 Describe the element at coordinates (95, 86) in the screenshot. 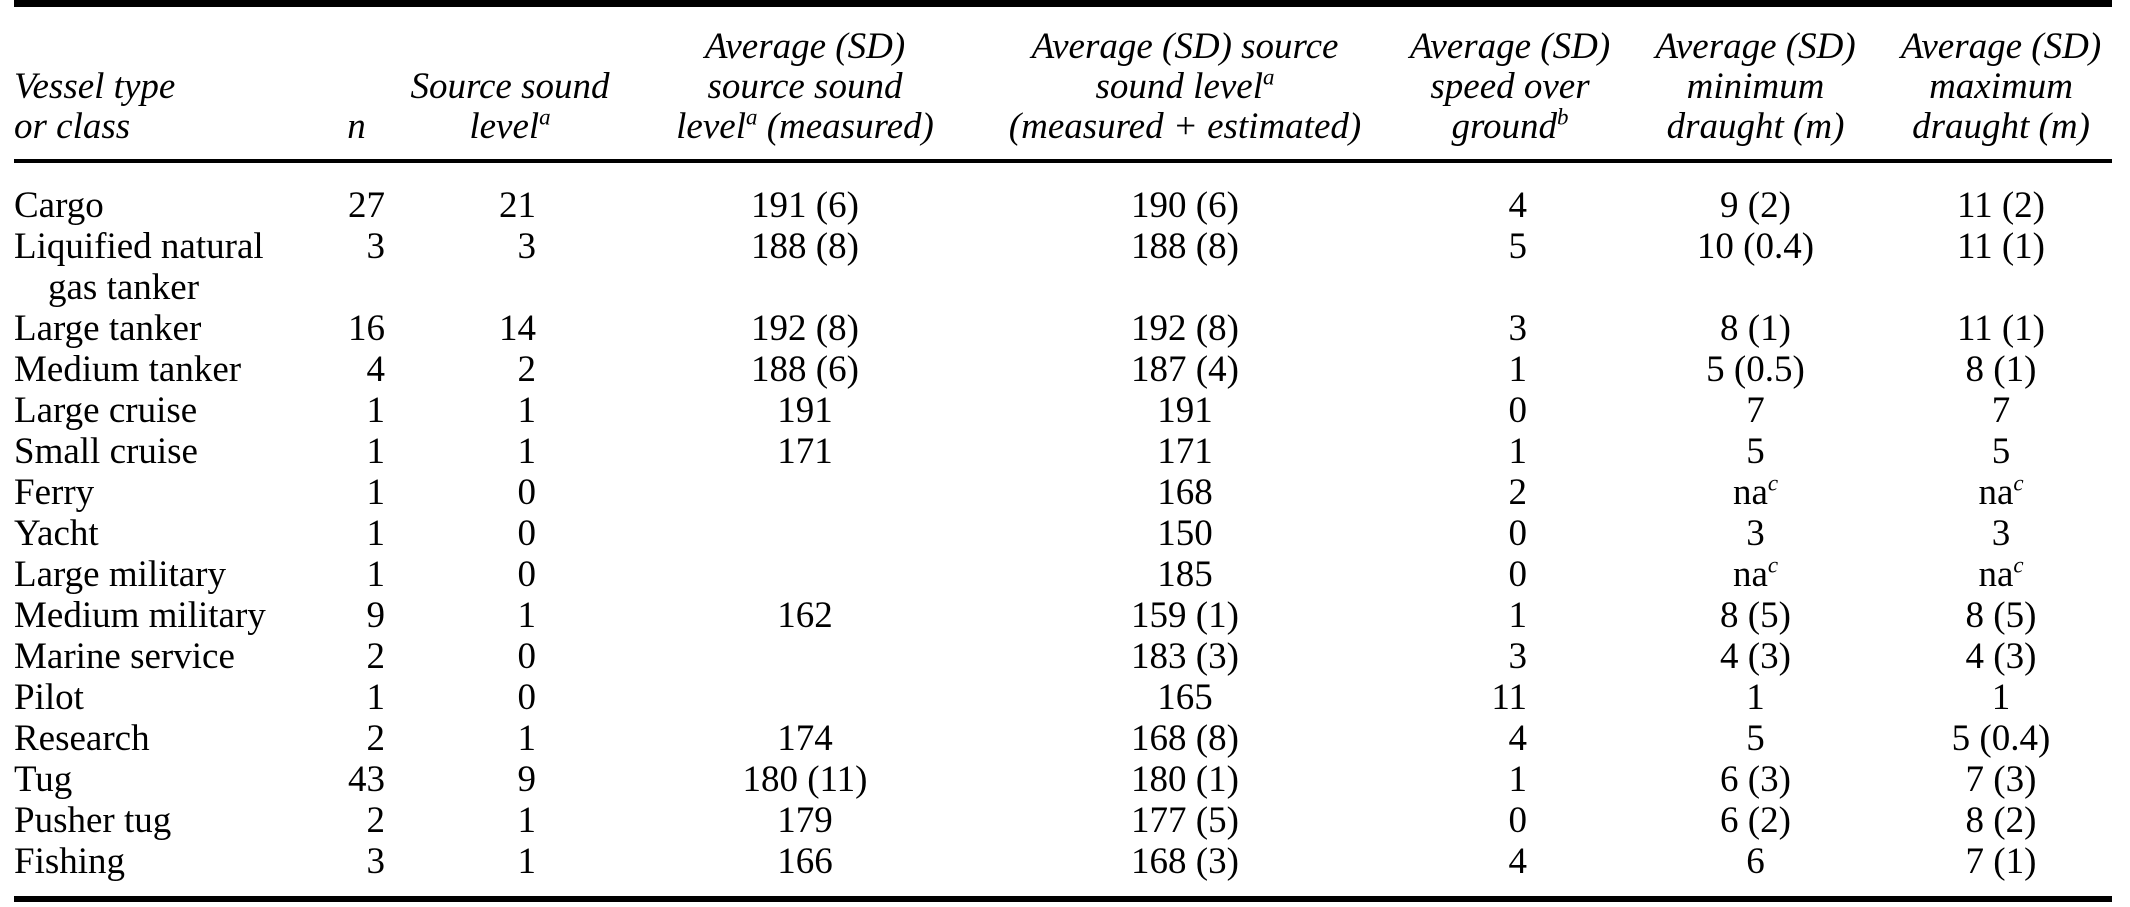

I see `header-line: Vessel type` at that location.